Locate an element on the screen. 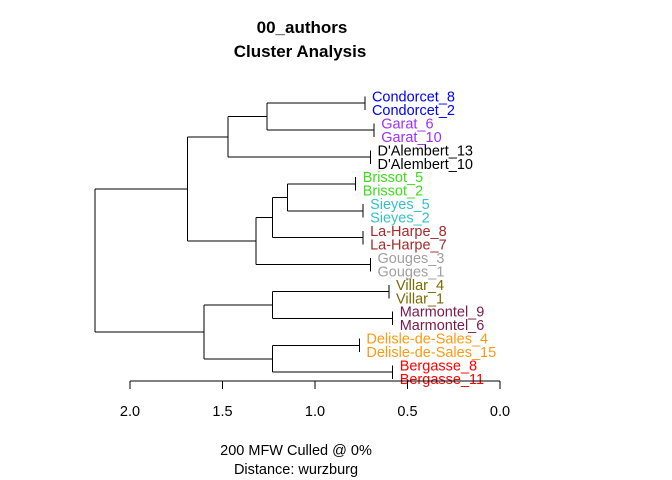  leaf-label: Brissot_2 is located at coordinates (393, 192).